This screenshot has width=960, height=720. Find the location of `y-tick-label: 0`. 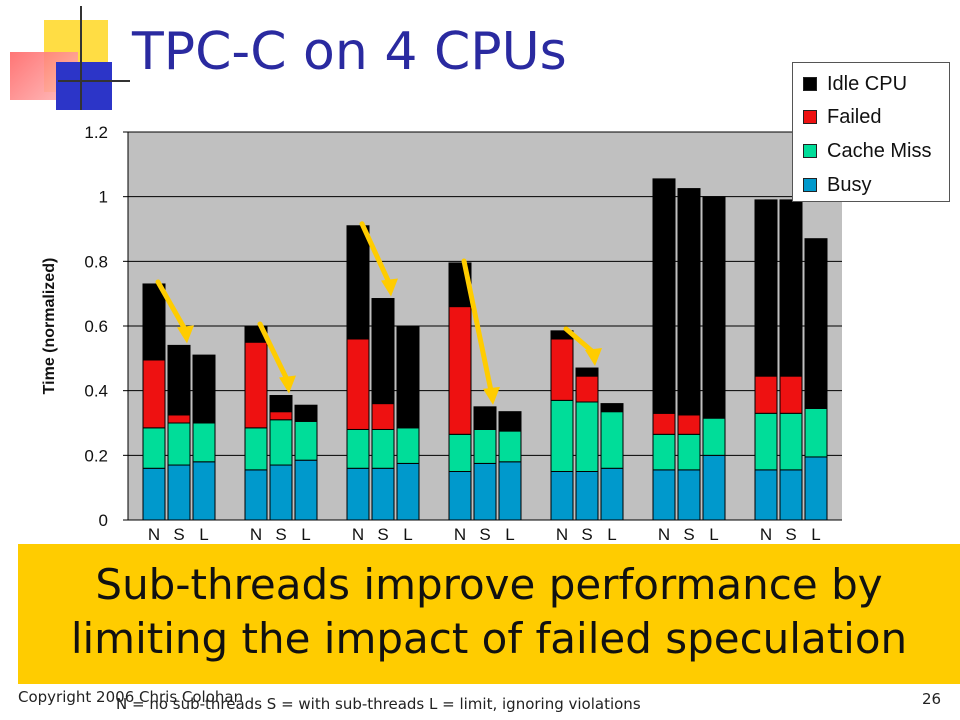

y-tick-label: 0 is located at coordinates (103, 520).